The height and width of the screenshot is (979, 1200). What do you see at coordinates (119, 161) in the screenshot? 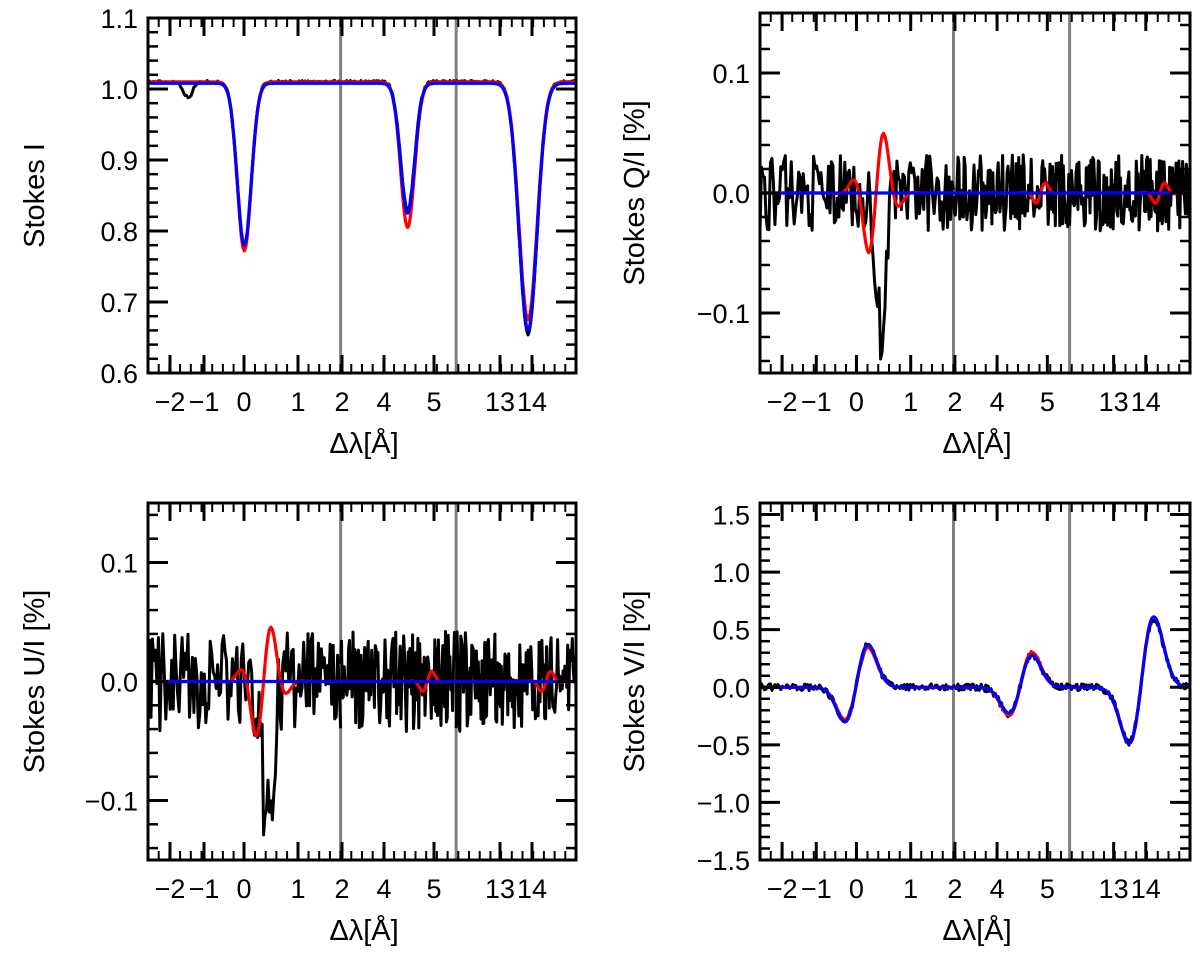
I see `y-tick-label: 0.9` at bounding box center [119, 161].